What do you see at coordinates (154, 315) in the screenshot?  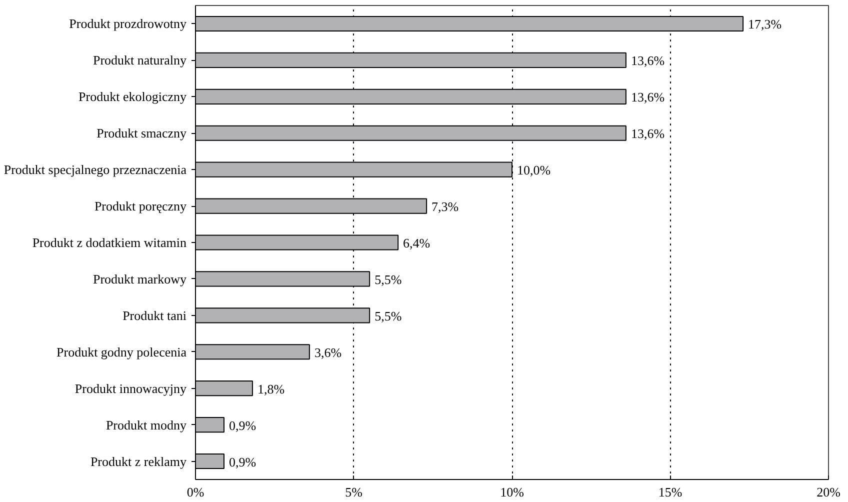 I see `y-tick-label: Produkt tani` at bounding box center [154, 315].